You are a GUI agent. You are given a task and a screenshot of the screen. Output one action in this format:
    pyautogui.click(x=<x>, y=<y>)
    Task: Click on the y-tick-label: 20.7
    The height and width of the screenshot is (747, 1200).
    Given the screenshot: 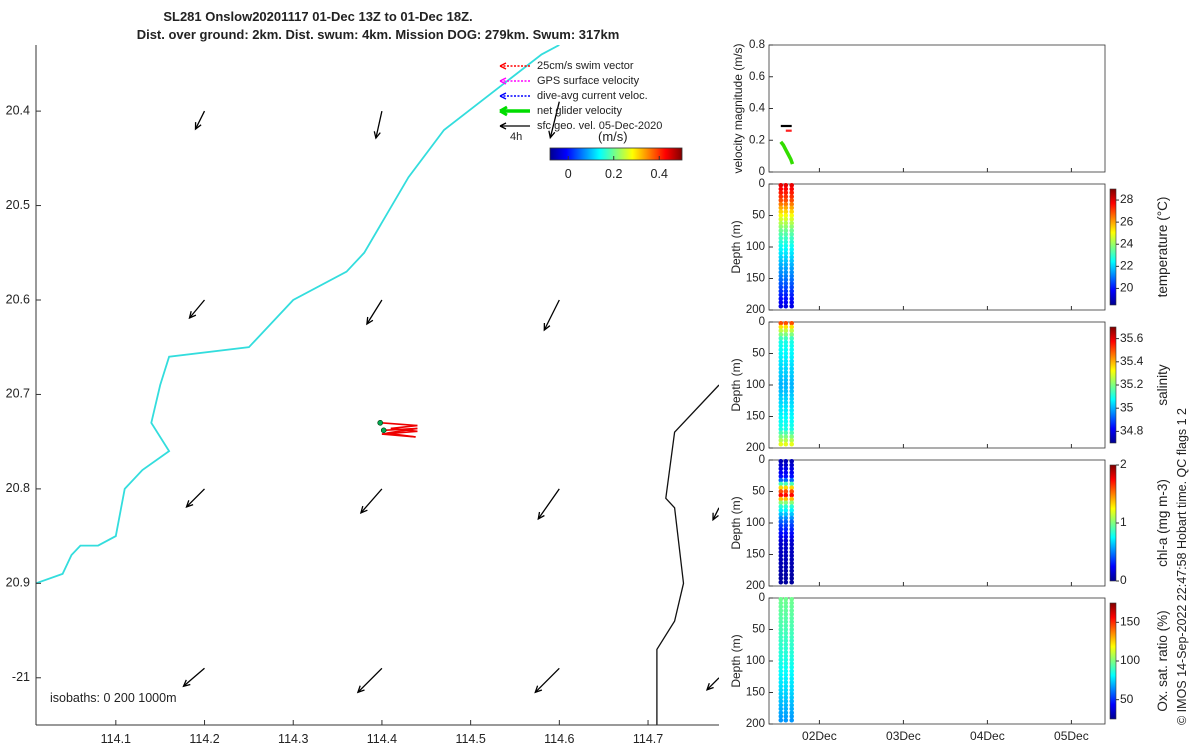 What is the action you would take?
    pyautogui.click(x=18, y=394)
    